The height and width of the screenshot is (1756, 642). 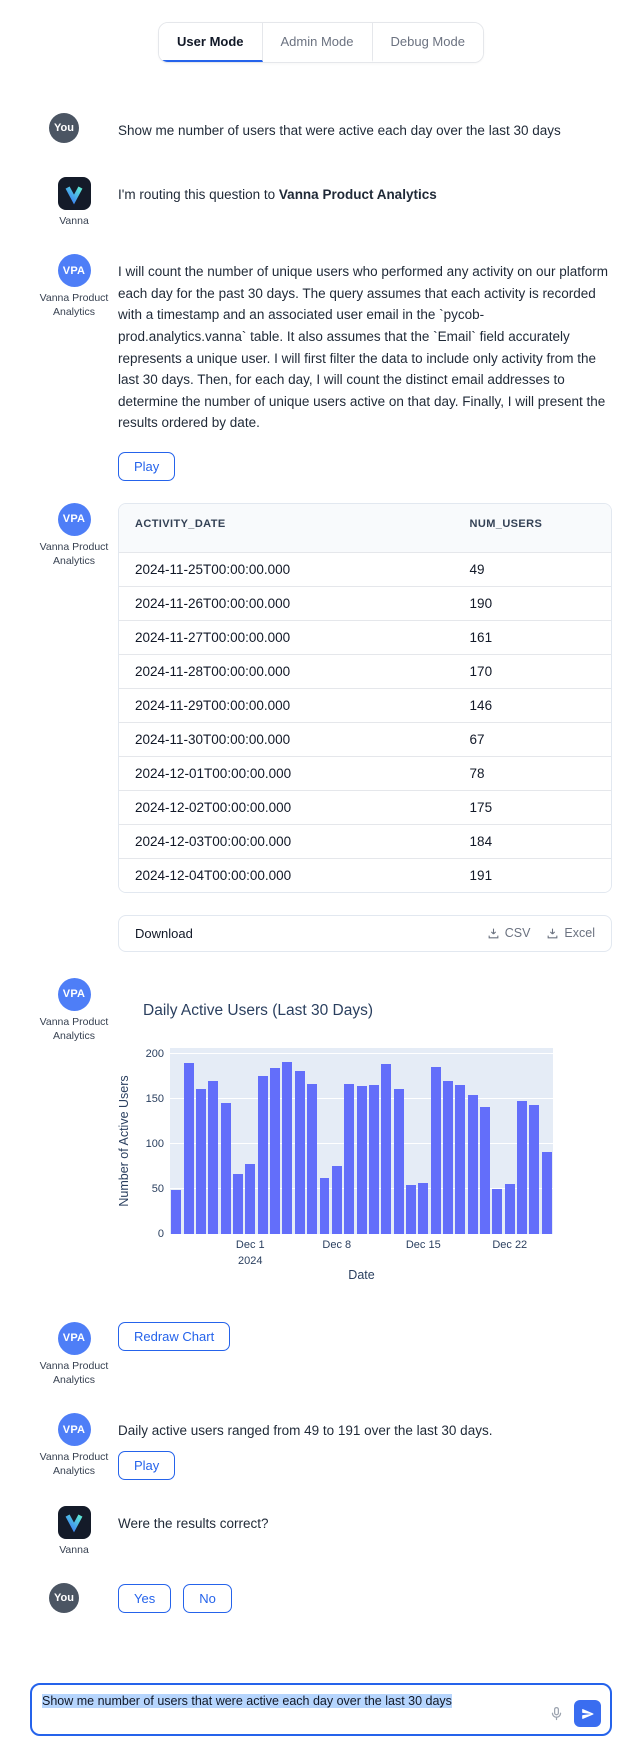 What do you see at coordinates (160, 1233) in the screenshot?
I see `y-tick-label: 0` at bounding box center [160, 1233].